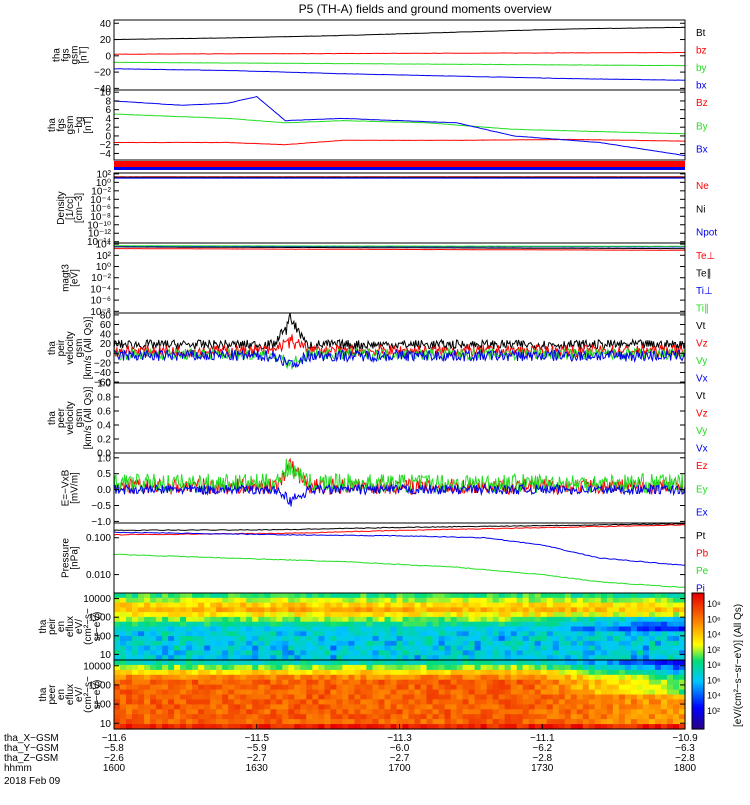 Image resolution: width=750 pixels, height=805 pixels. What do you see at coordinates (702, 150) in the screenshot?
I see `legend-Bx: Bx` at bounding box center [702, 150].